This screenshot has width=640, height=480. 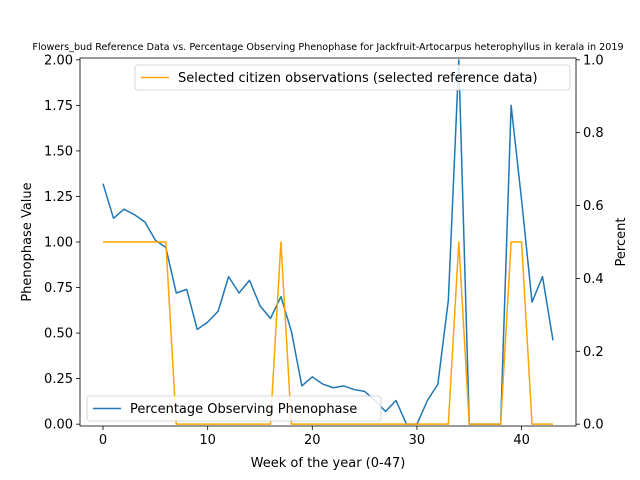 What do you see at coordinates (621, 242) in the screenshot?
I see `y-axis-right-title: Percent` at bounding box center [621, 242].